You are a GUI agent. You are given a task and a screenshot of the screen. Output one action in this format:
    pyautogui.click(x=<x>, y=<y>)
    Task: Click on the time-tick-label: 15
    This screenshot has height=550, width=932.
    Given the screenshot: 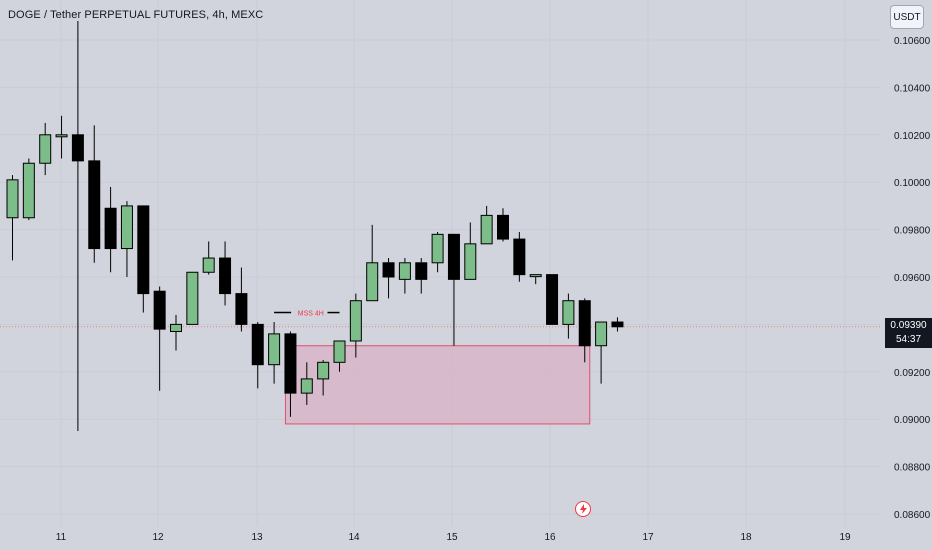 What is the action you would take?
    pyautogui.click(x=452, y=537)
    